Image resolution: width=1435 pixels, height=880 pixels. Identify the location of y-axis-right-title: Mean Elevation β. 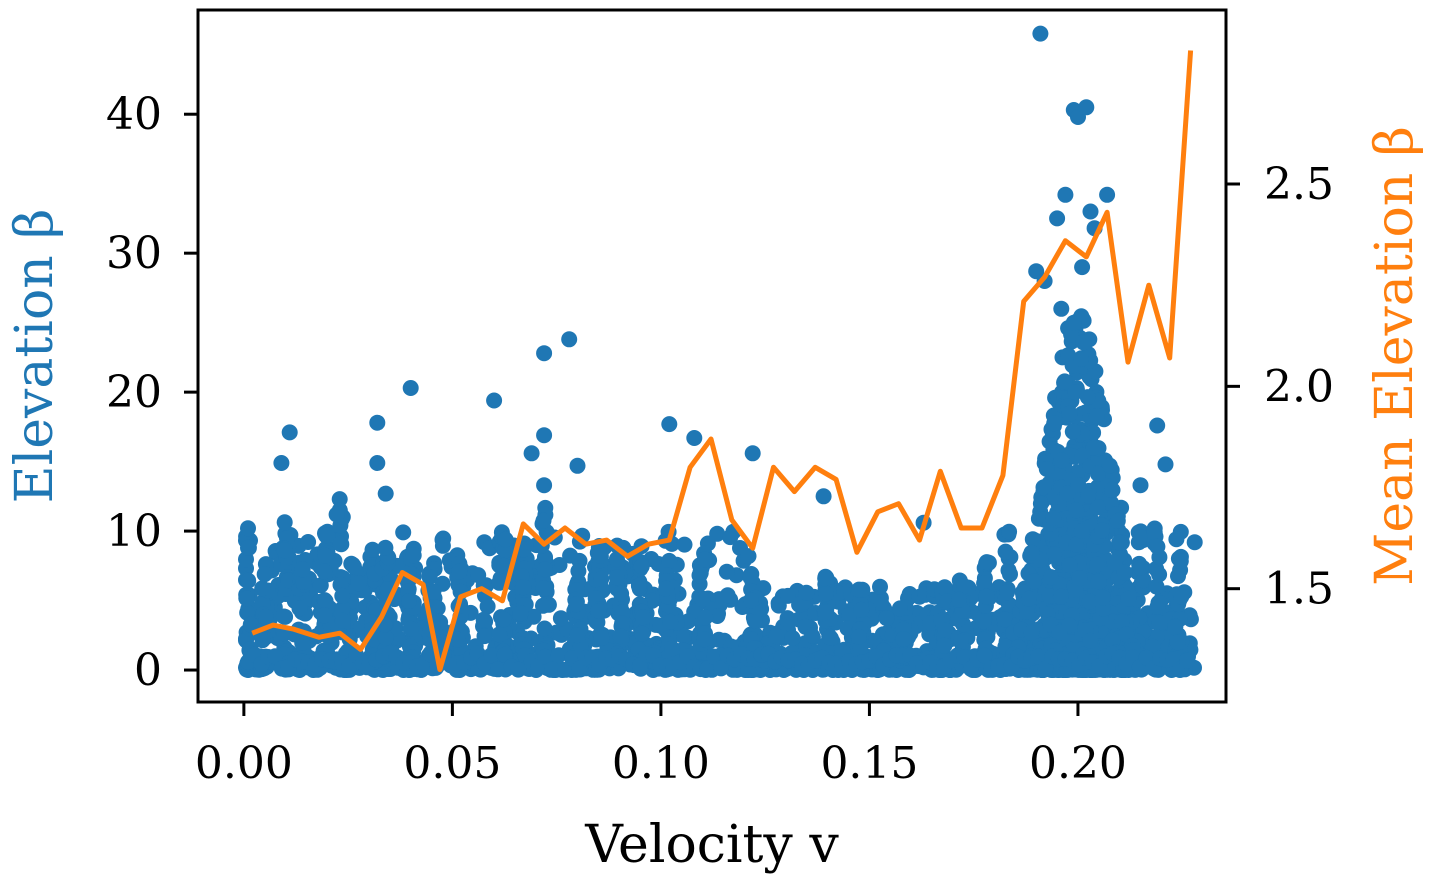
(1395, 356).